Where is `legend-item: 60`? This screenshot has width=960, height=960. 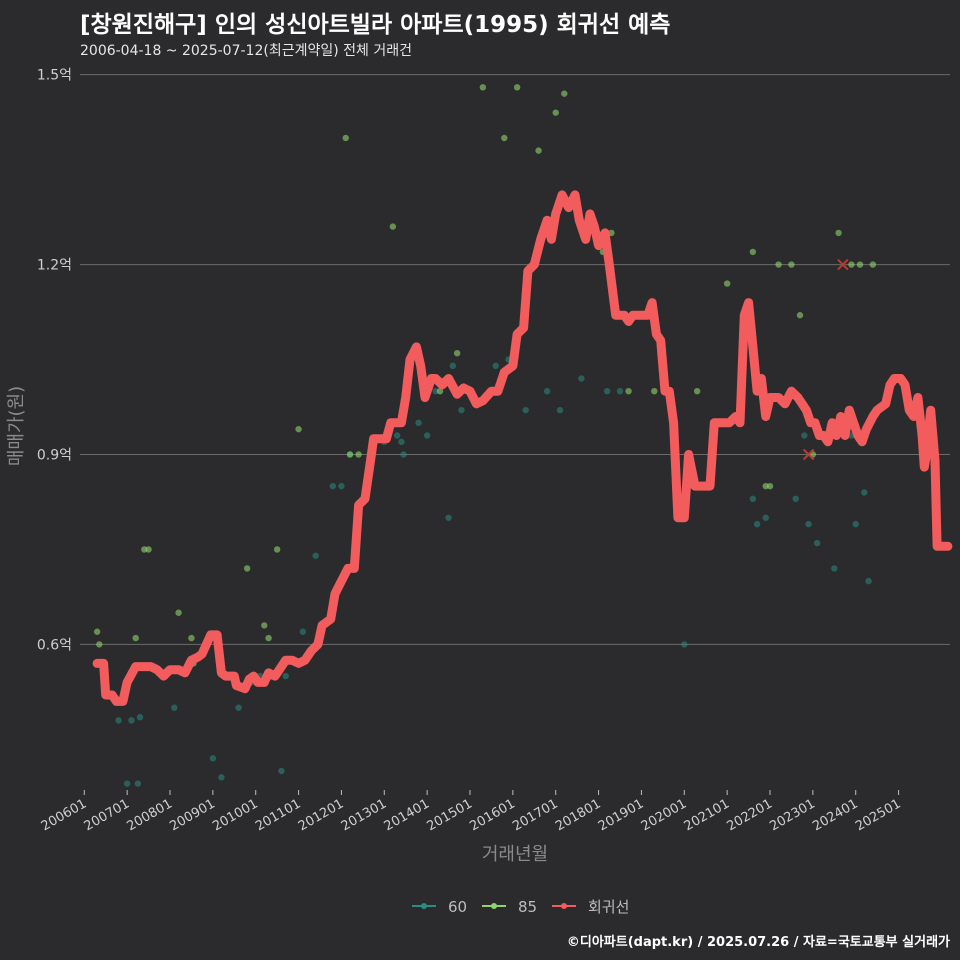 legend-item: 60 is located at coordinates (439, 907).